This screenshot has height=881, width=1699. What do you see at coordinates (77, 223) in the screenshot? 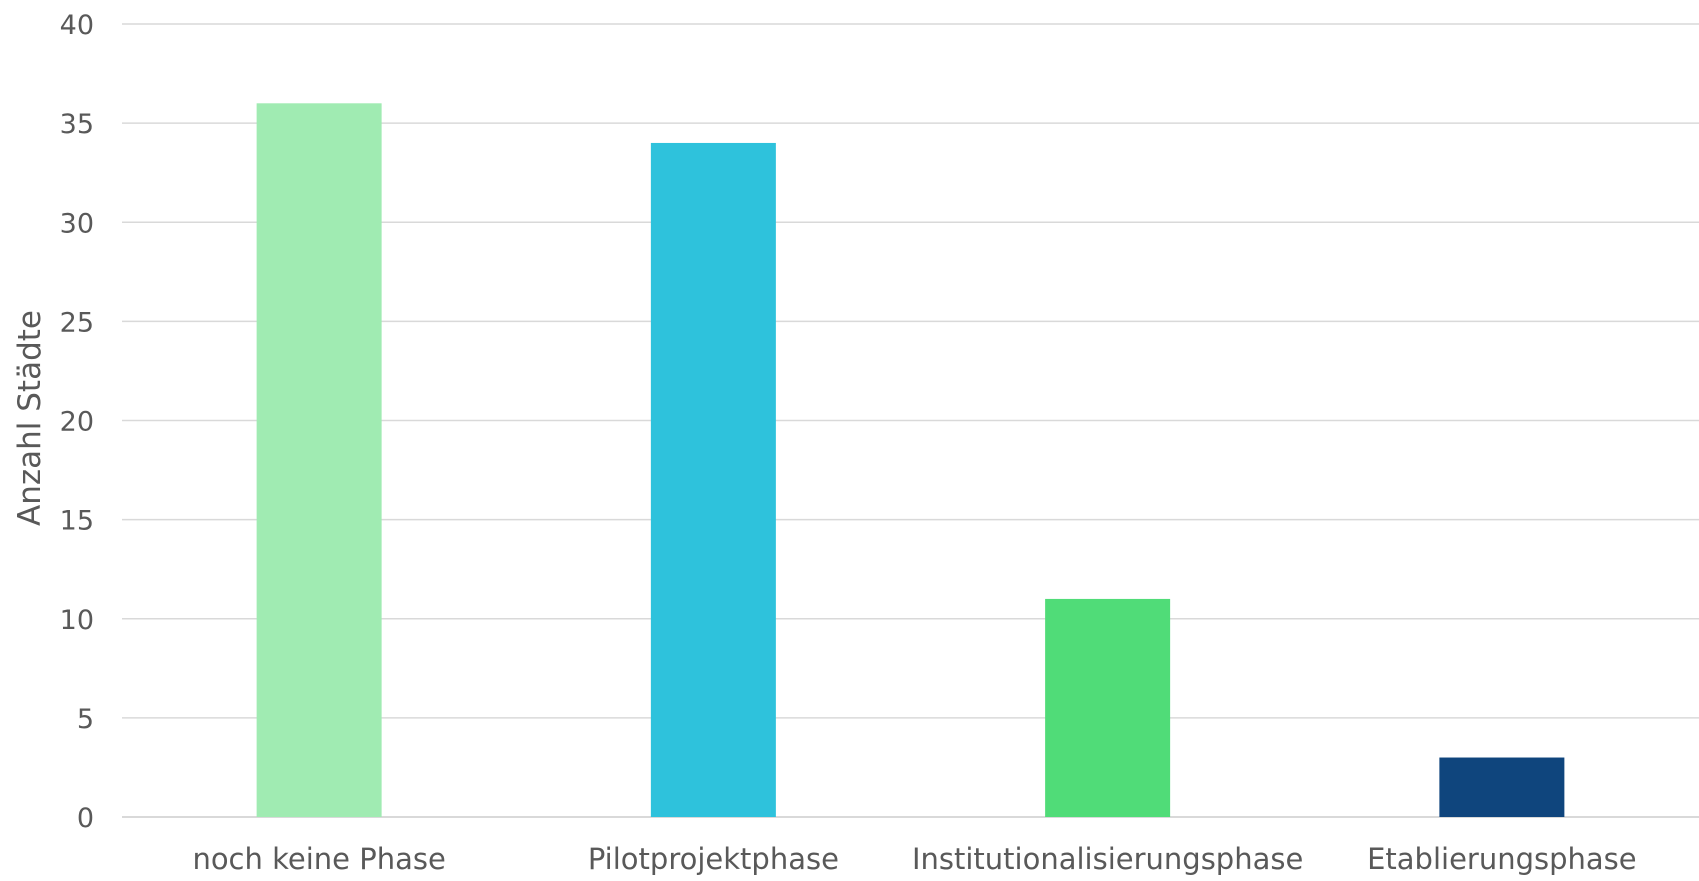
I see `y-tick-label: 30` at bounding box center [77, 223].